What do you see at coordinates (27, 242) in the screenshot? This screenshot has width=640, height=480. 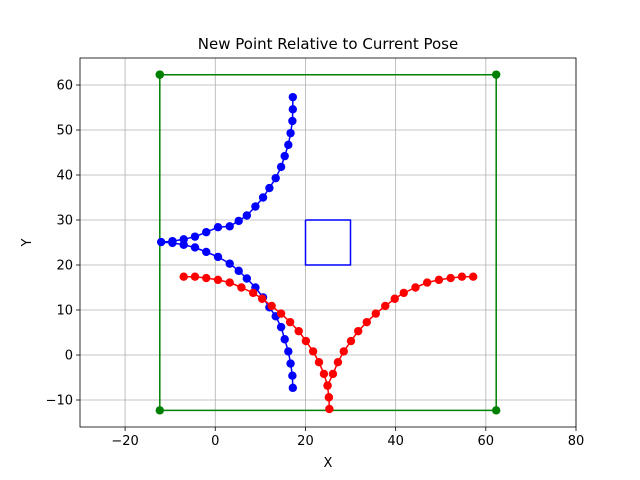 I see `y-axis-label: Y` at bounding box center [27, 242].